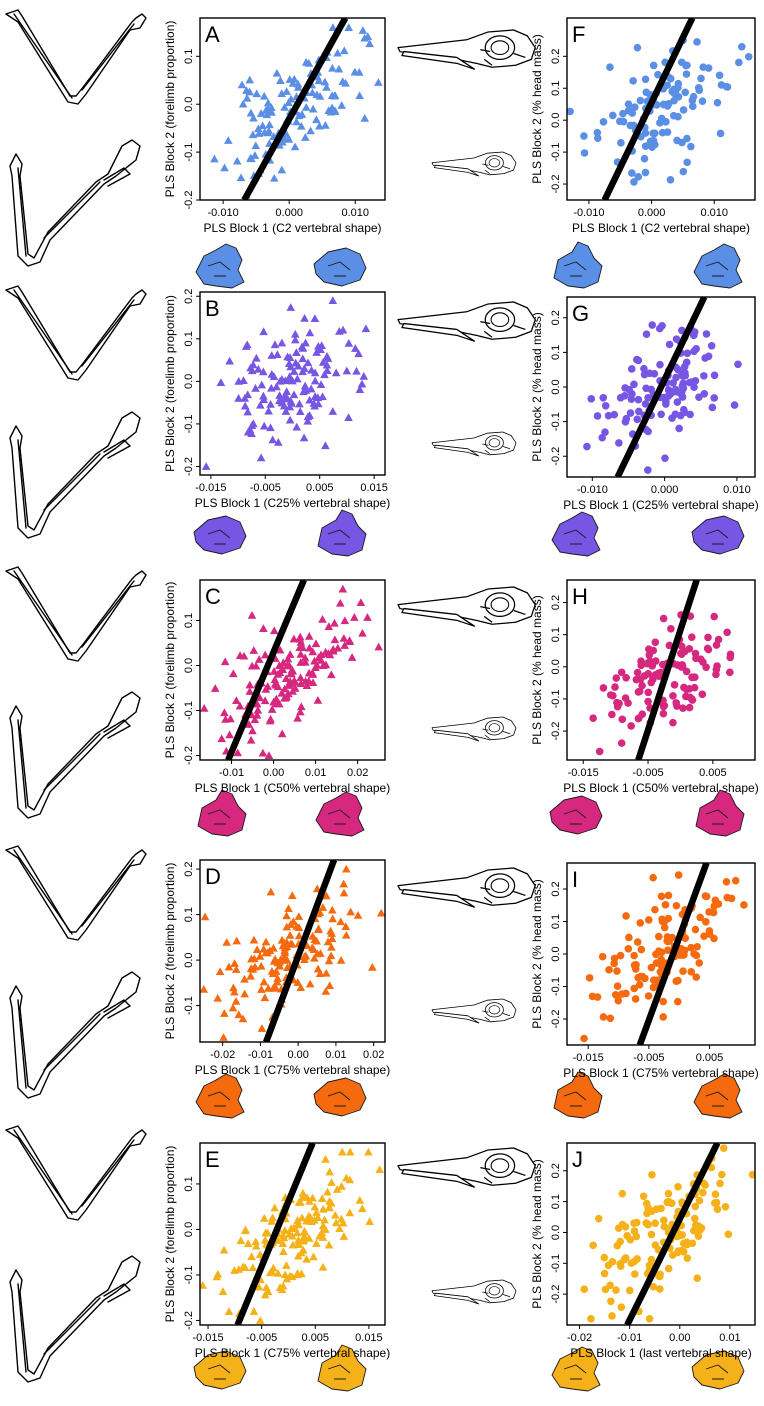  What do you see at coordinates (170, 670) in the screenshot?
I see `y-axis-title: PLS Block 2 (forelimb proportion)` at bounding box center [170, 670].